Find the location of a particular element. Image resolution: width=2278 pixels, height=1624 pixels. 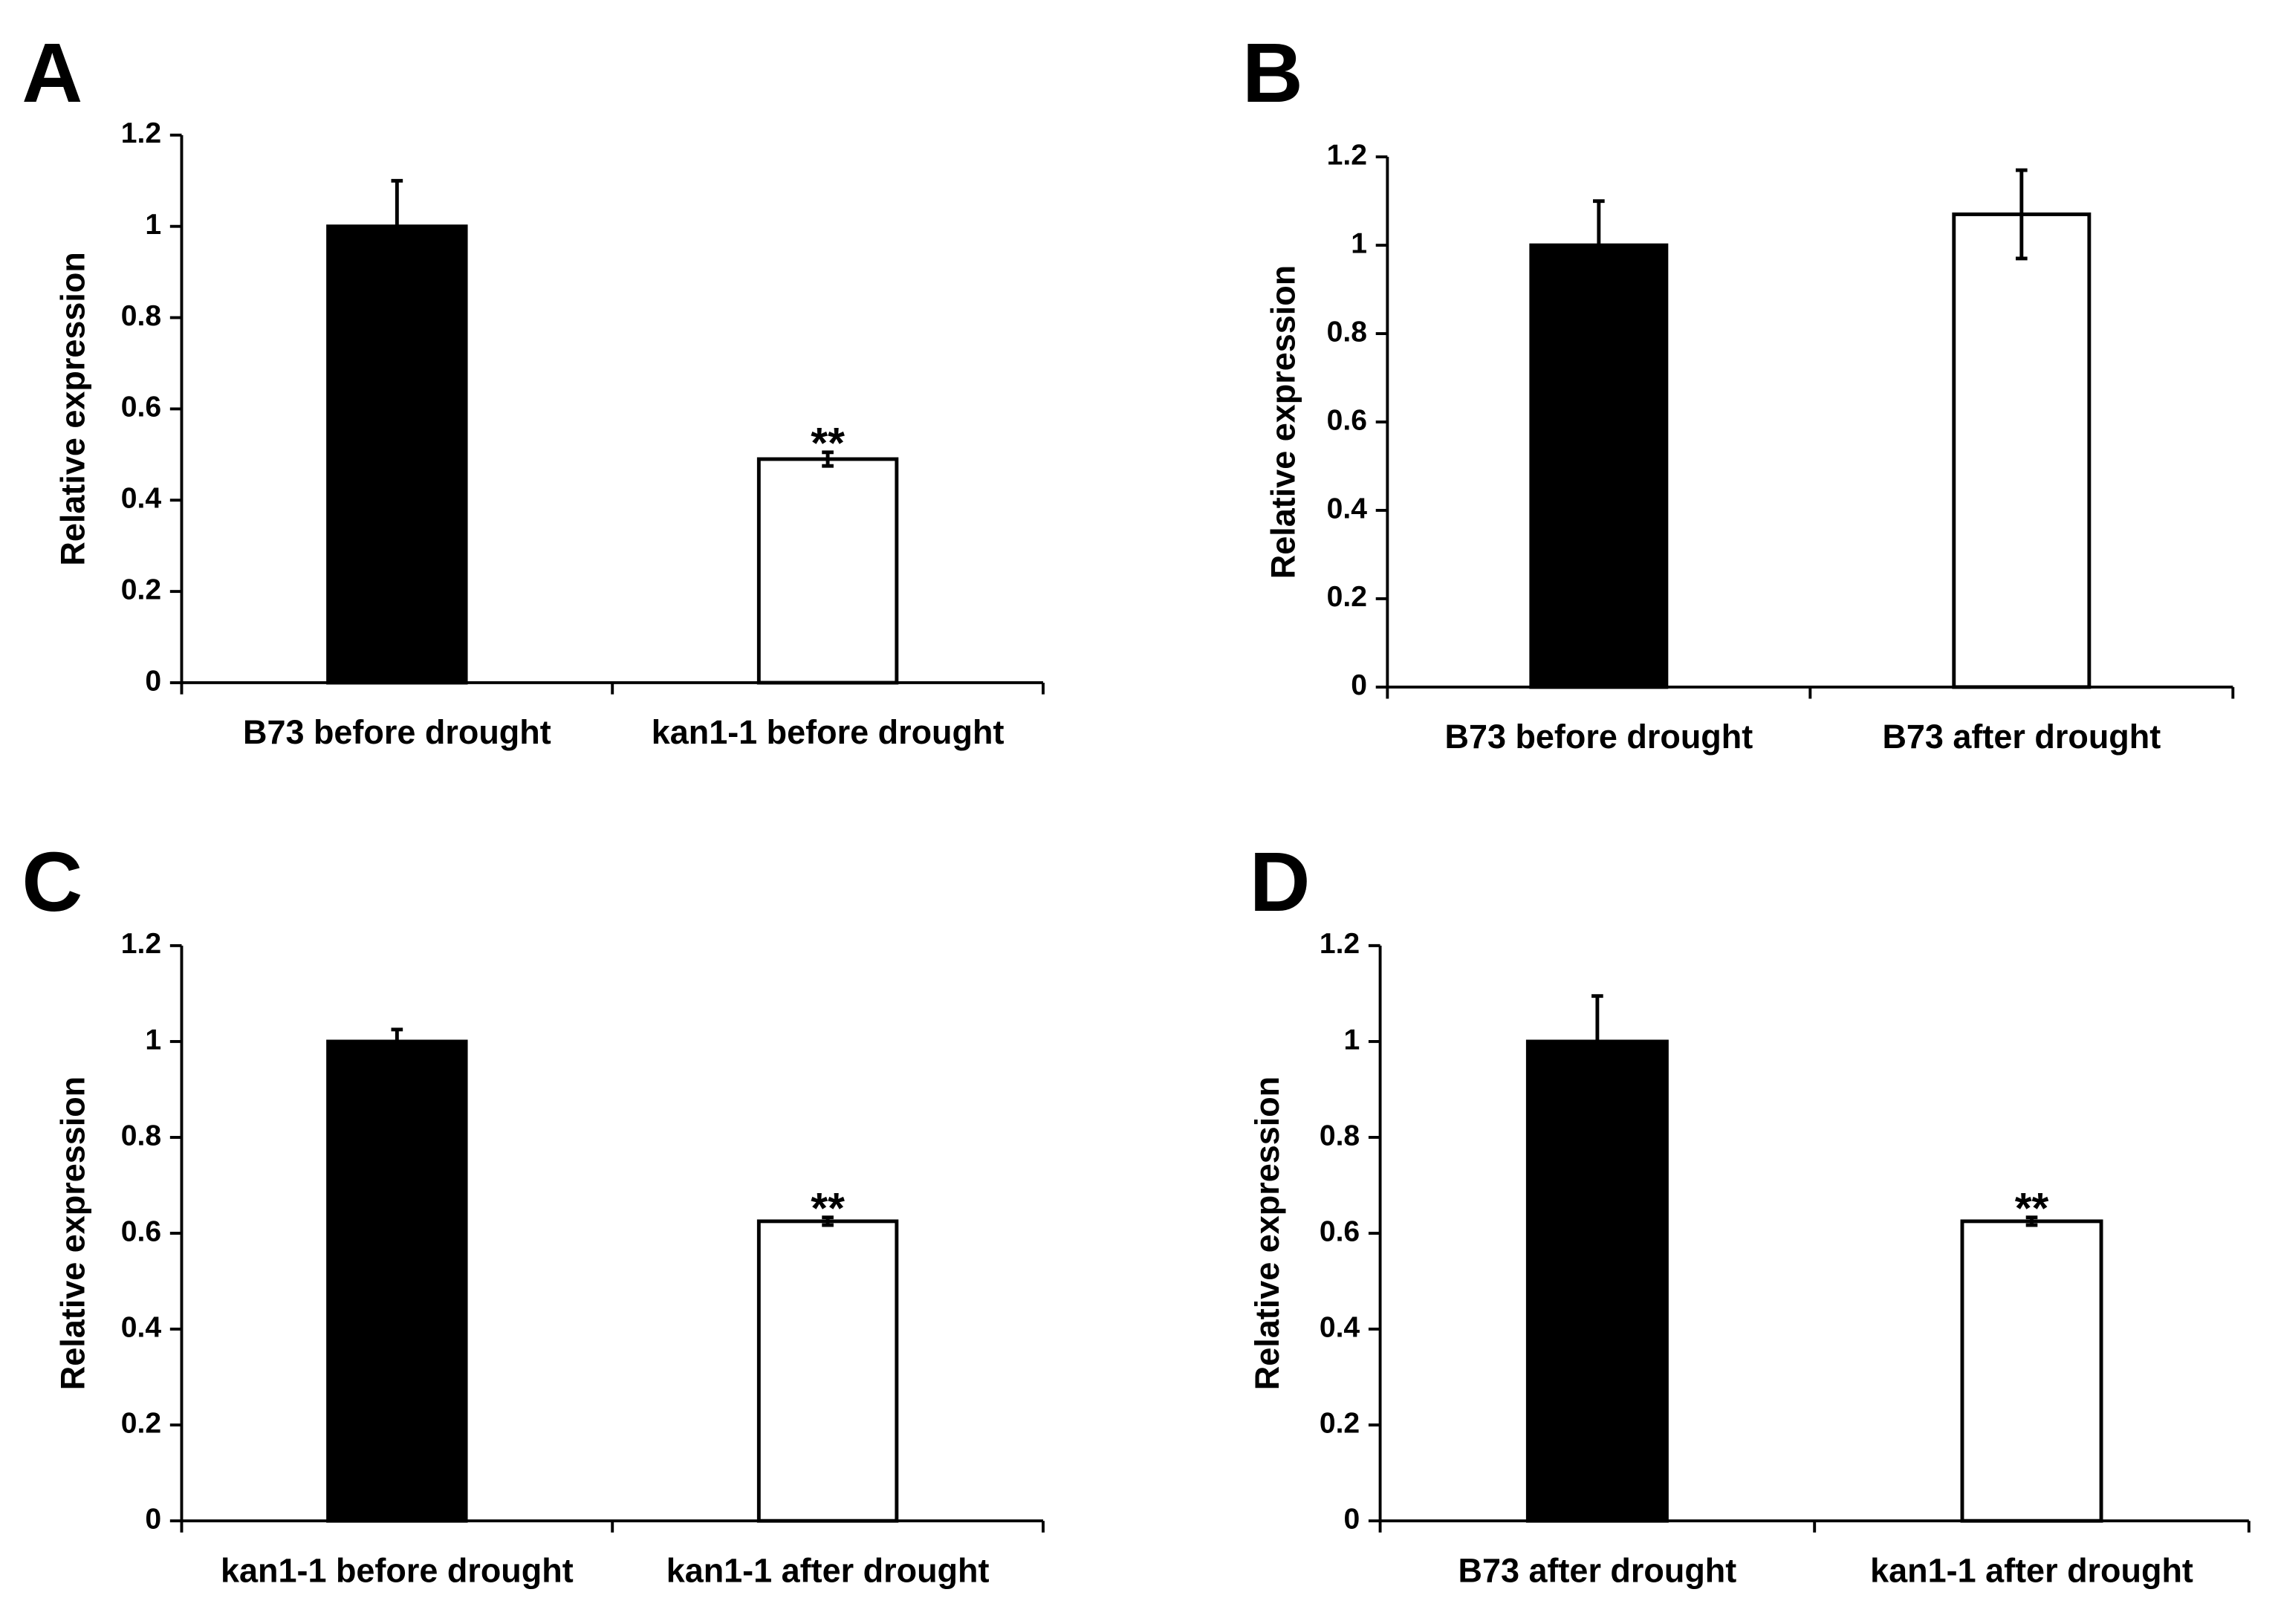

panel-label: C is located at coordinates (52, 882).